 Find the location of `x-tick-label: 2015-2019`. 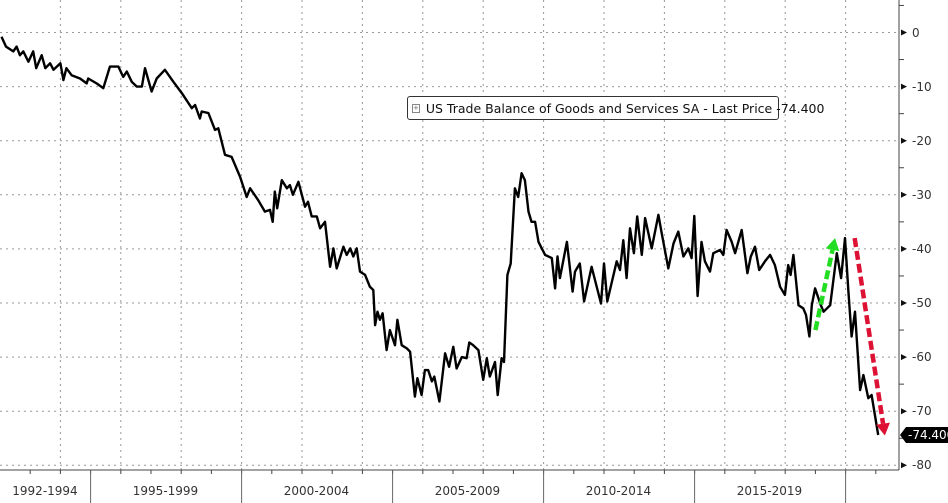

x-tick-label: 2015-2019 is located at coordinates (769, 491).